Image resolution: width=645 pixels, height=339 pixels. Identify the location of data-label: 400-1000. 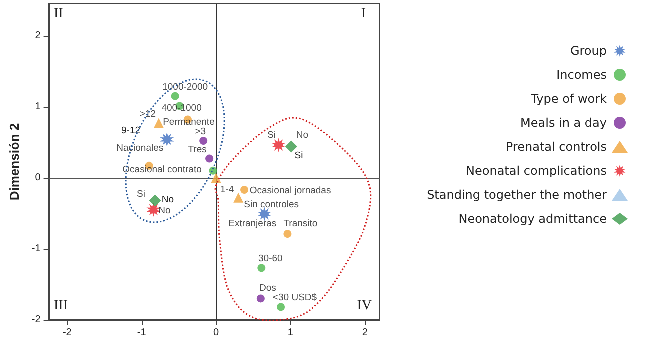
(182, 108).